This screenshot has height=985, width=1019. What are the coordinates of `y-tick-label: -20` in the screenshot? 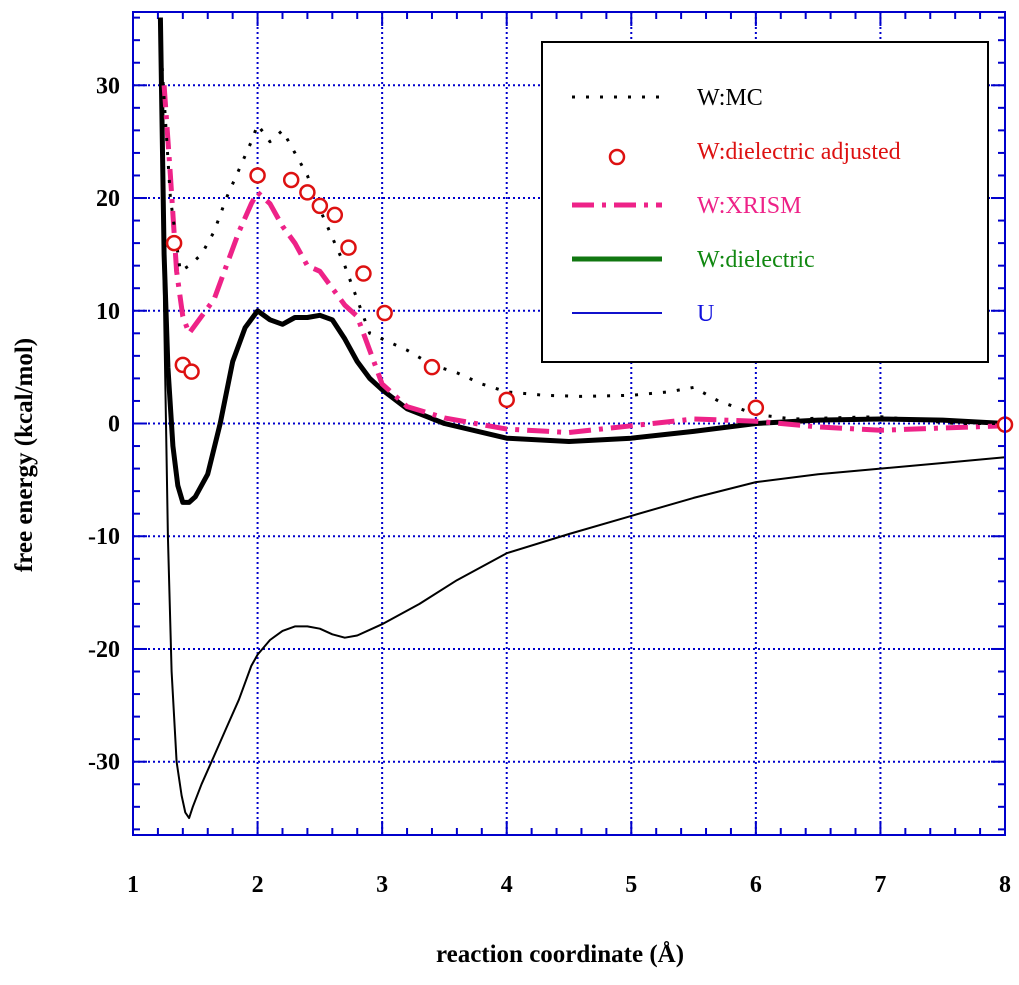 It's located at (104, 650).